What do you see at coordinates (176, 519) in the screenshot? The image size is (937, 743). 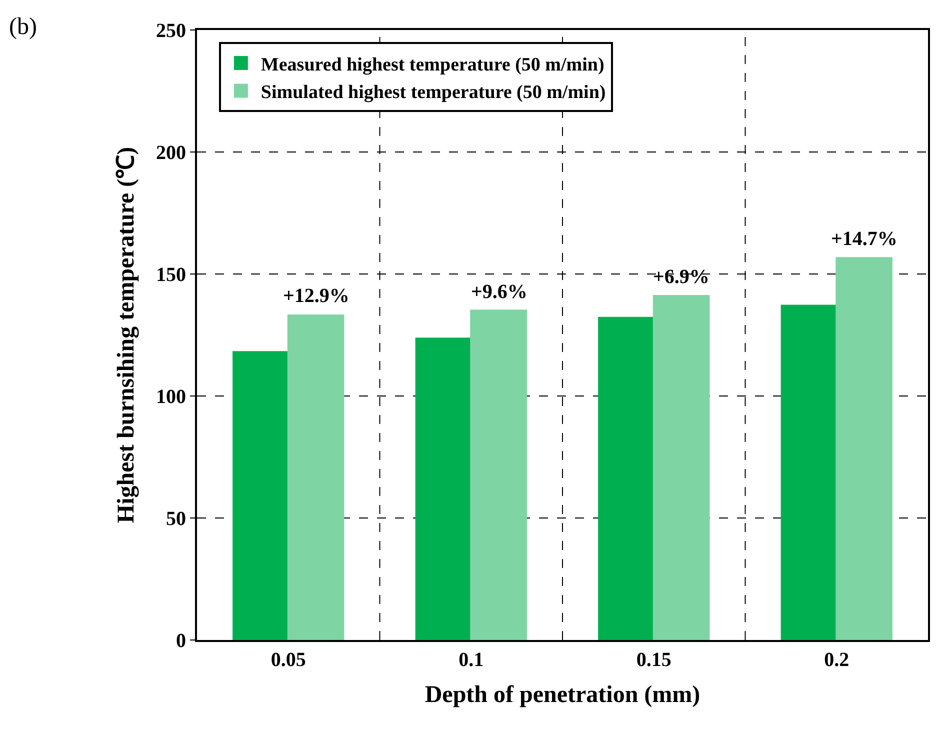 I see `y-tick-label: 50` at bounding box center [176, 519].